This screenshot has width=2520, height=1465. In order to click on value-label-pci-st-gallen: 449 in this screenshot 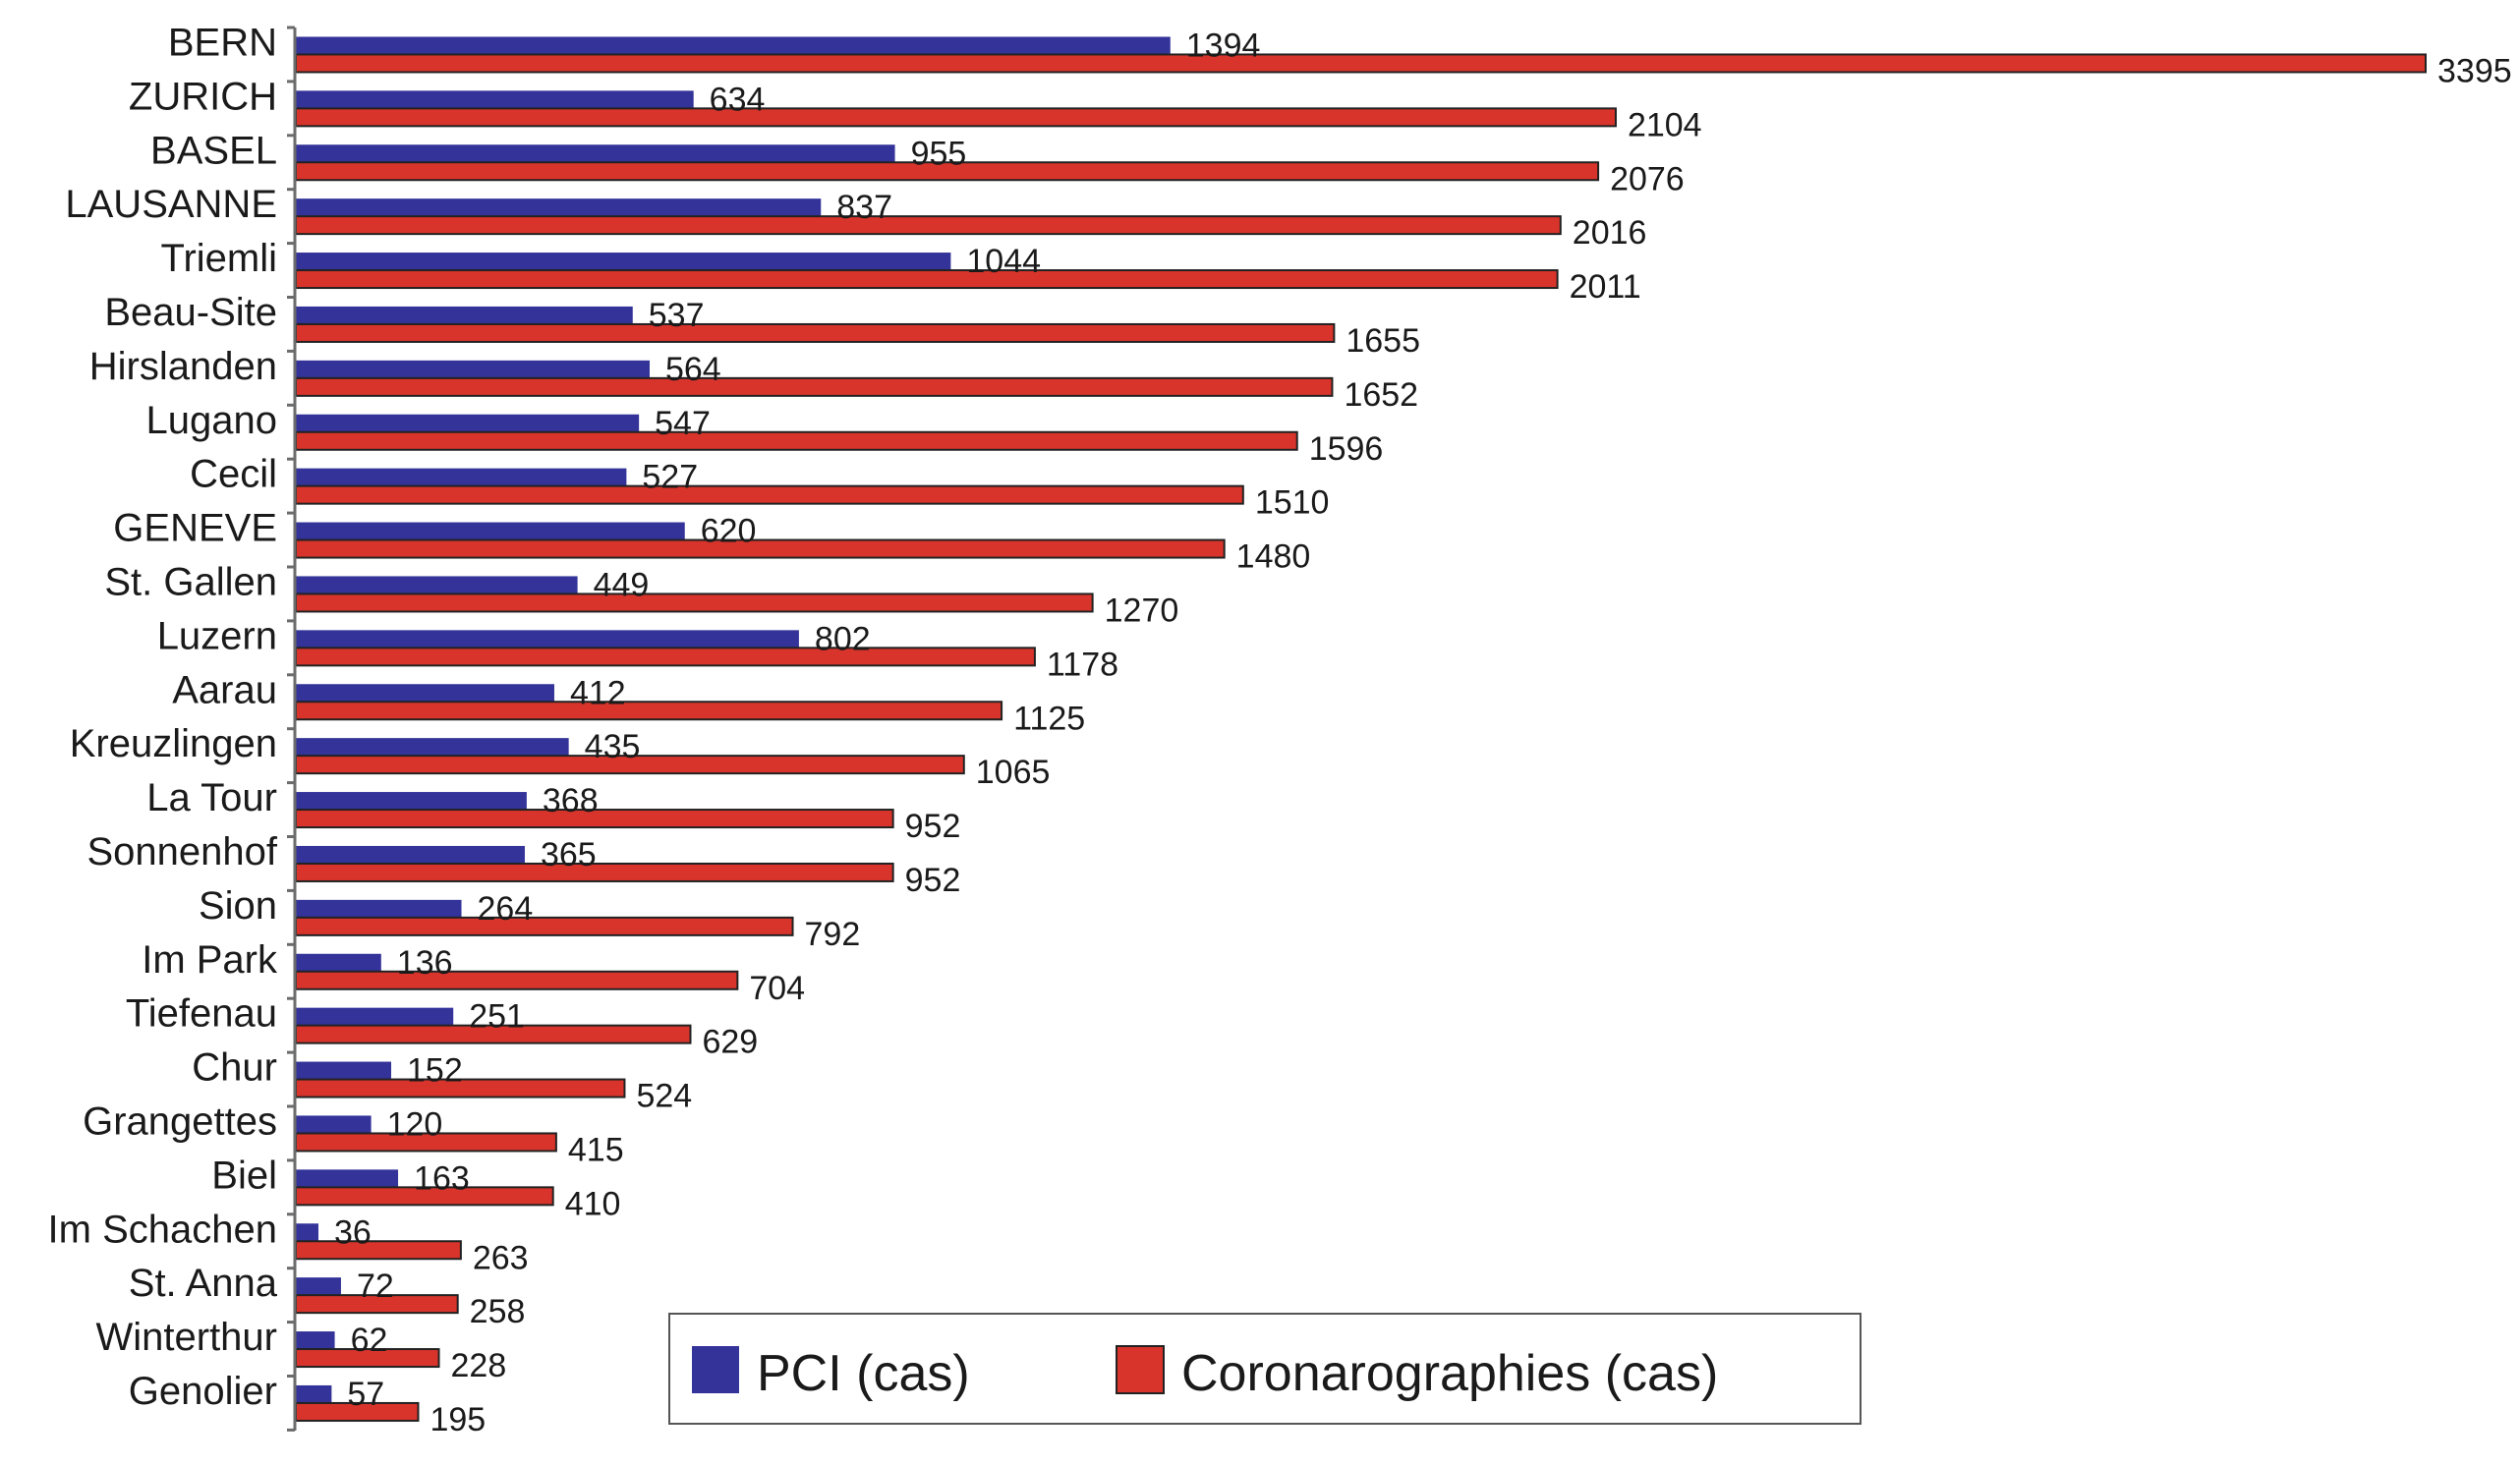, I will do `click(622, 585)`.